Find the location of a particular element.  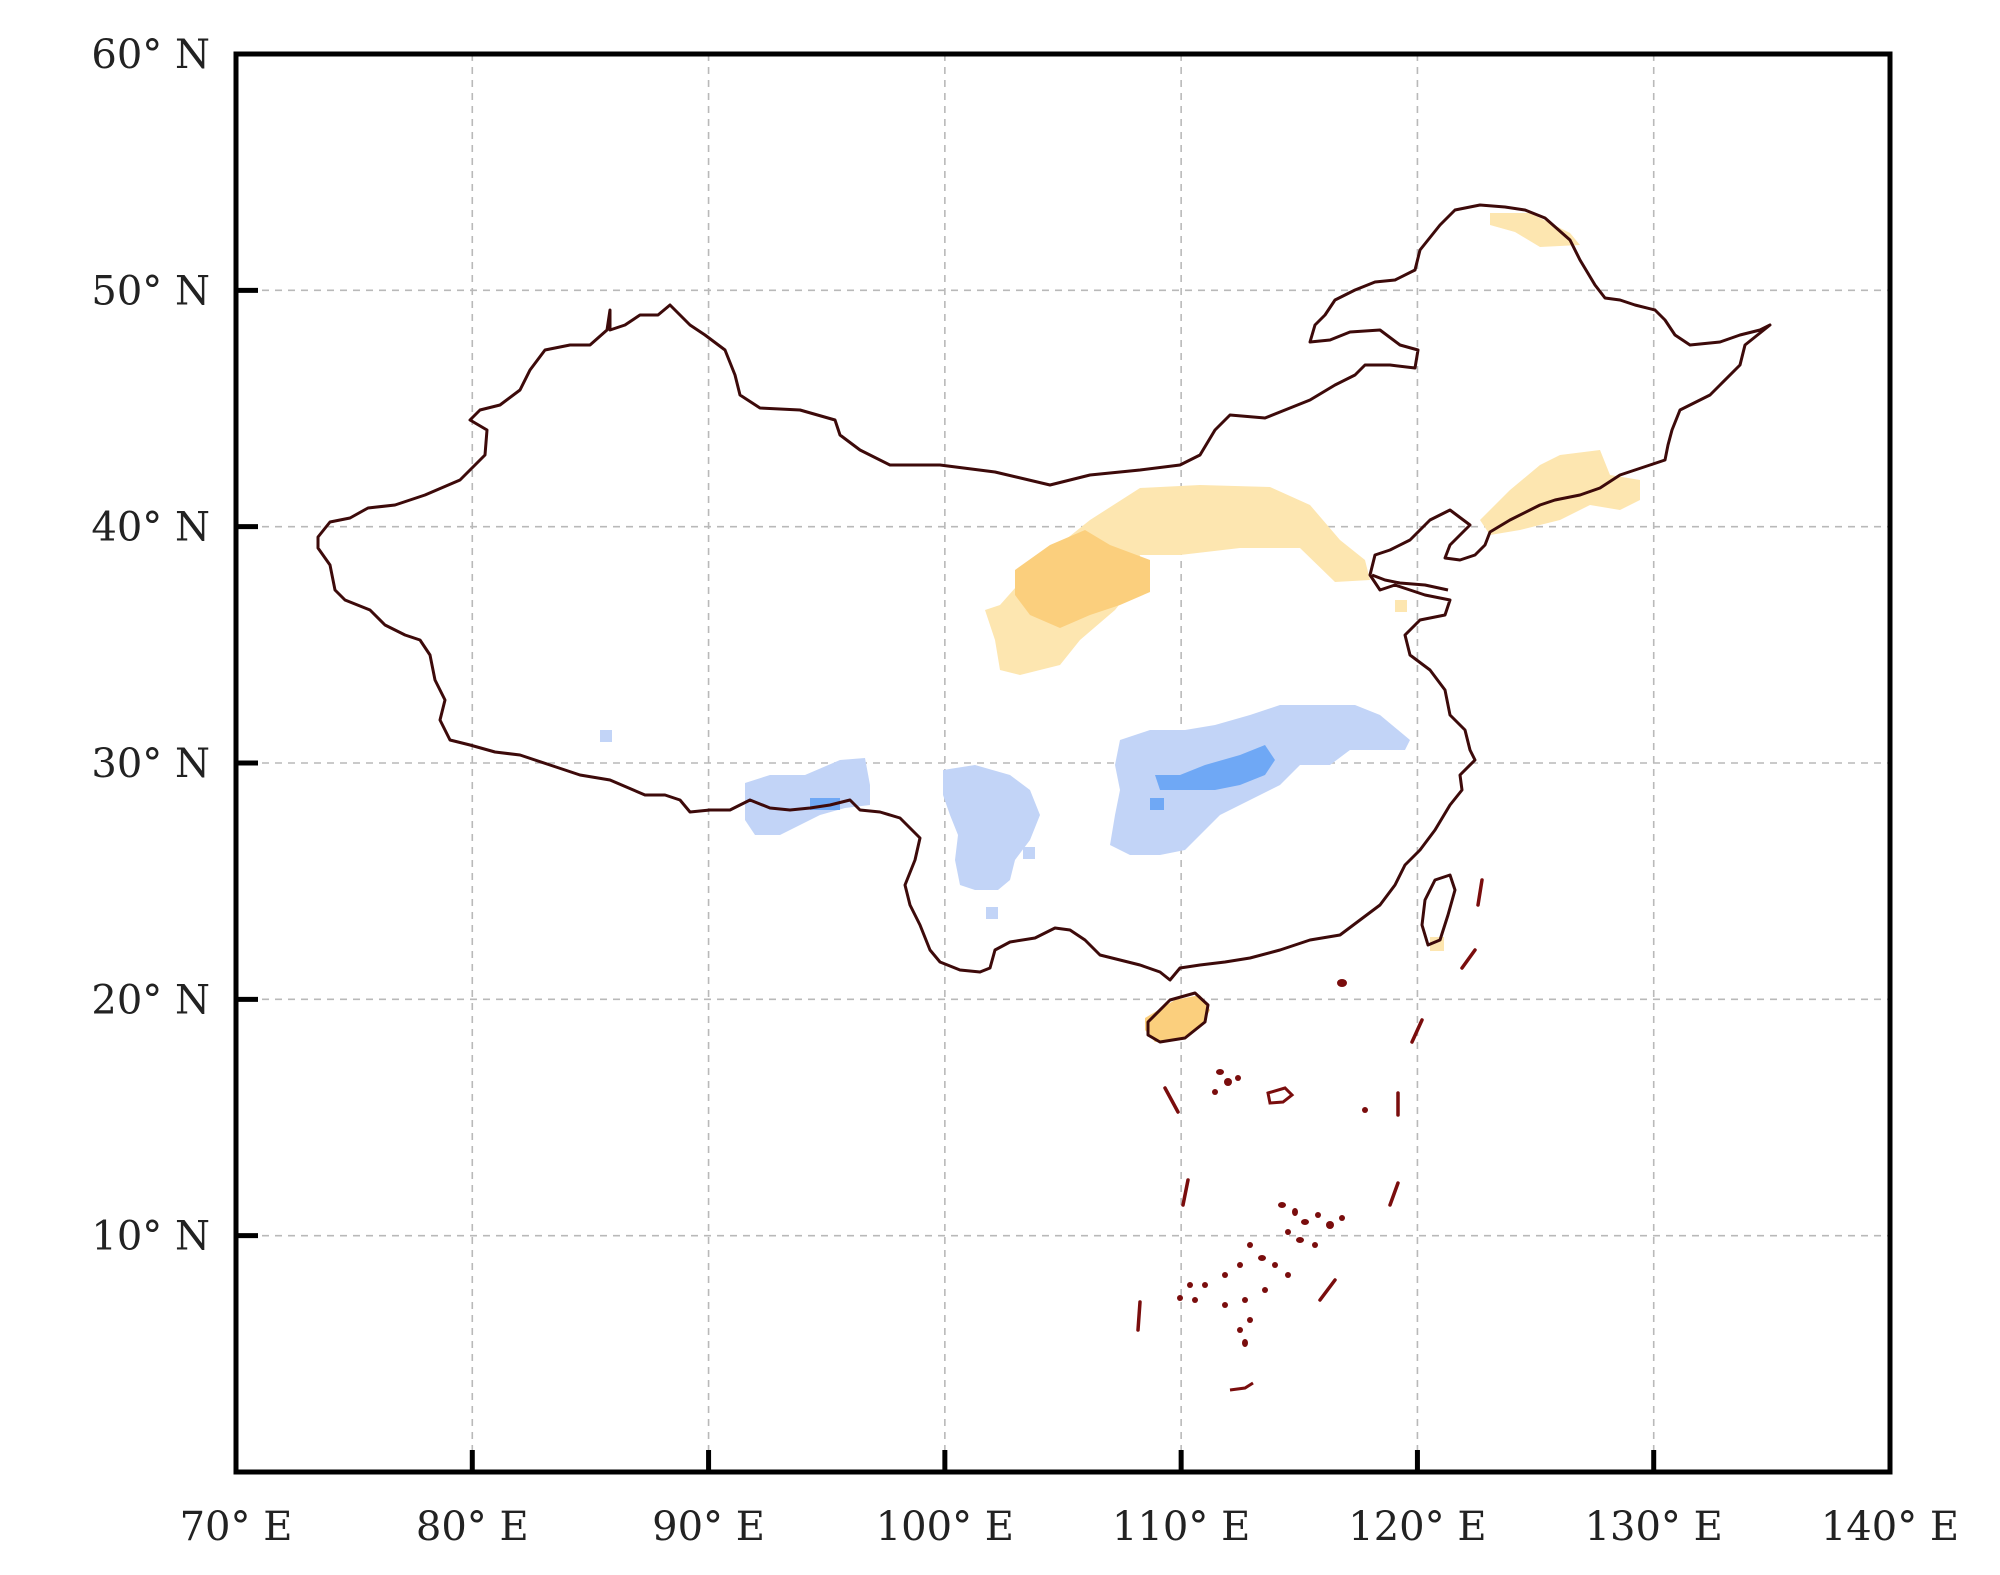

positive-anomaly-hainan is located at coordinates (1177, 1018).